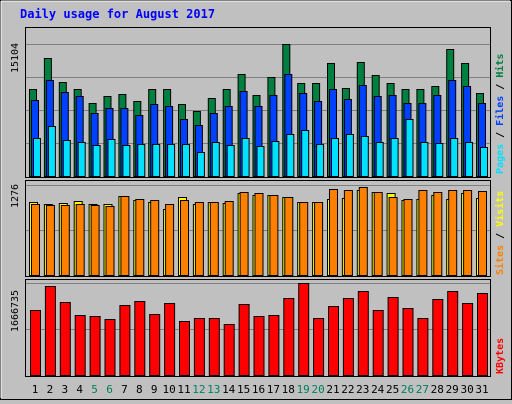  I want to click on visits-panel-legend: Sites / Visits, so click(500, 233).